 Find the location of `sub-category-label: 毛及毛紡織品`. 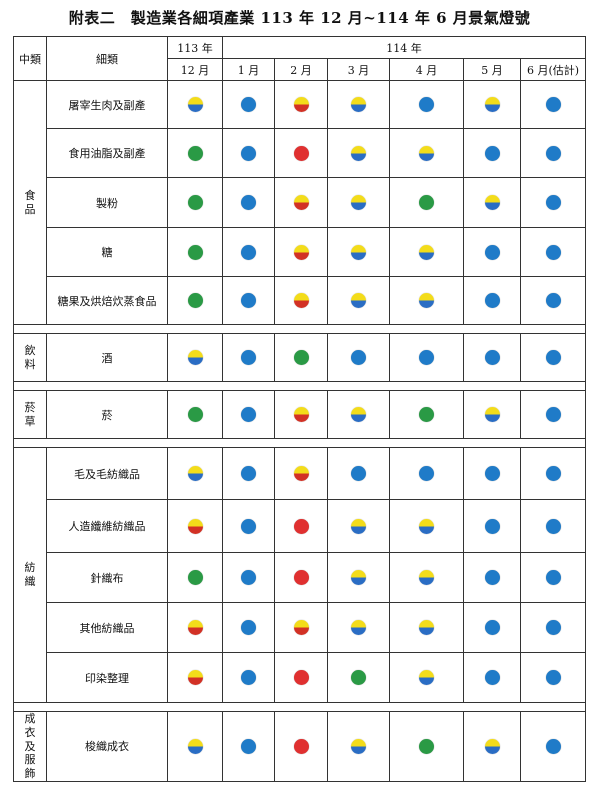

sub-category-label: 毛及毛紡織品 is located at coordinates (107, 473).